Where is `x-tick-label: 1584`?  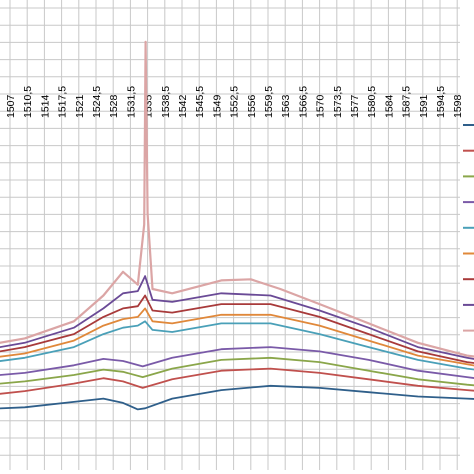 x-tick-label: 1584 is located at coordinates (389, 106).